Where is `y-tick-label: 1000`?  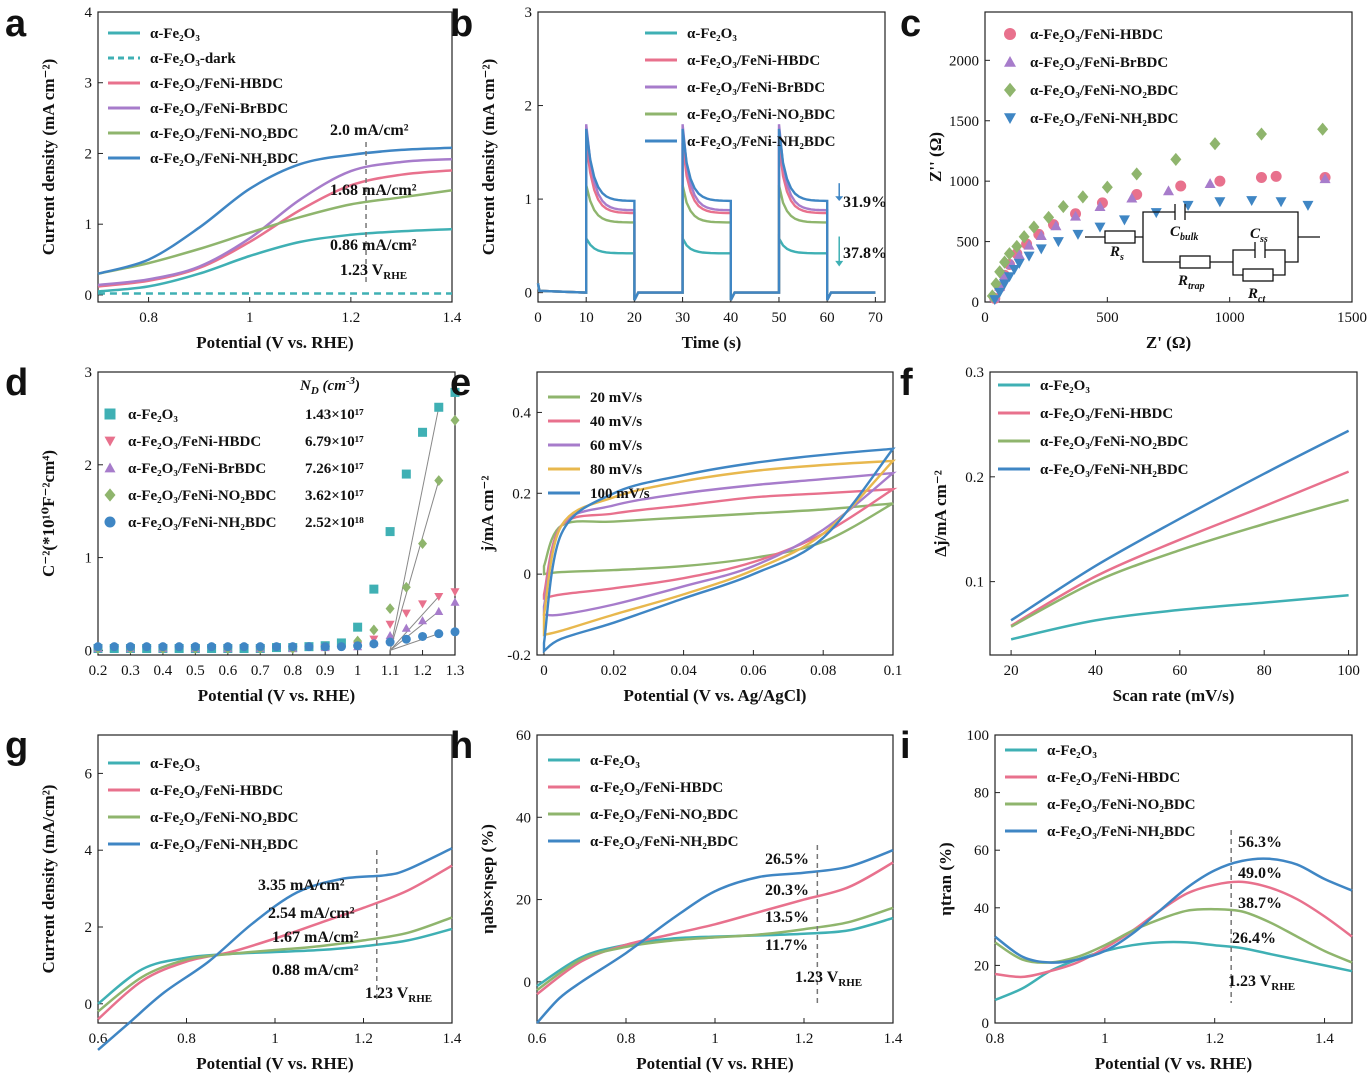
y-tick-label: 1000 is located at coordinates (964, 182).